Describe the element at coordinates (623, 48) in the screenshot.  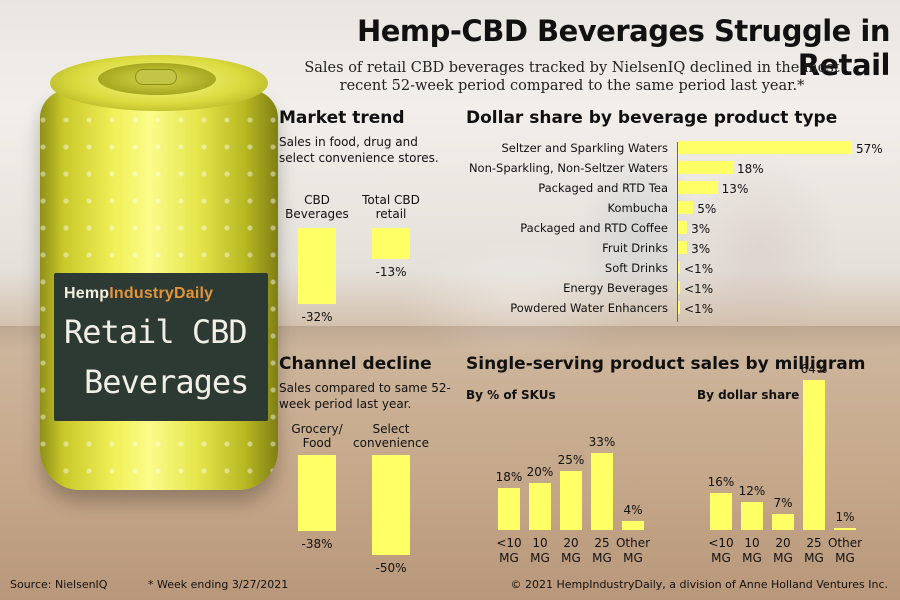
I see `page-title: Hemp-CBD Beverages Struggle in Retail` at that location.